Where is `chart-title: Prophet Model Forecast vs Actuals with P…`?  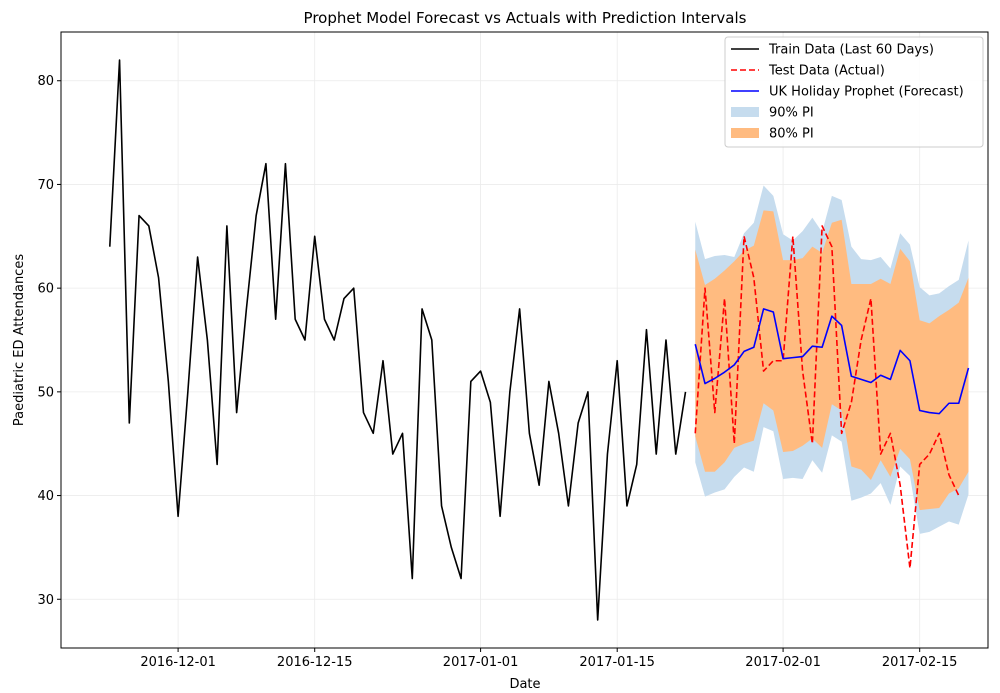 chart-title: Prophet Model Forecast vs Actuals with P… is located at coordinates (525, 18).